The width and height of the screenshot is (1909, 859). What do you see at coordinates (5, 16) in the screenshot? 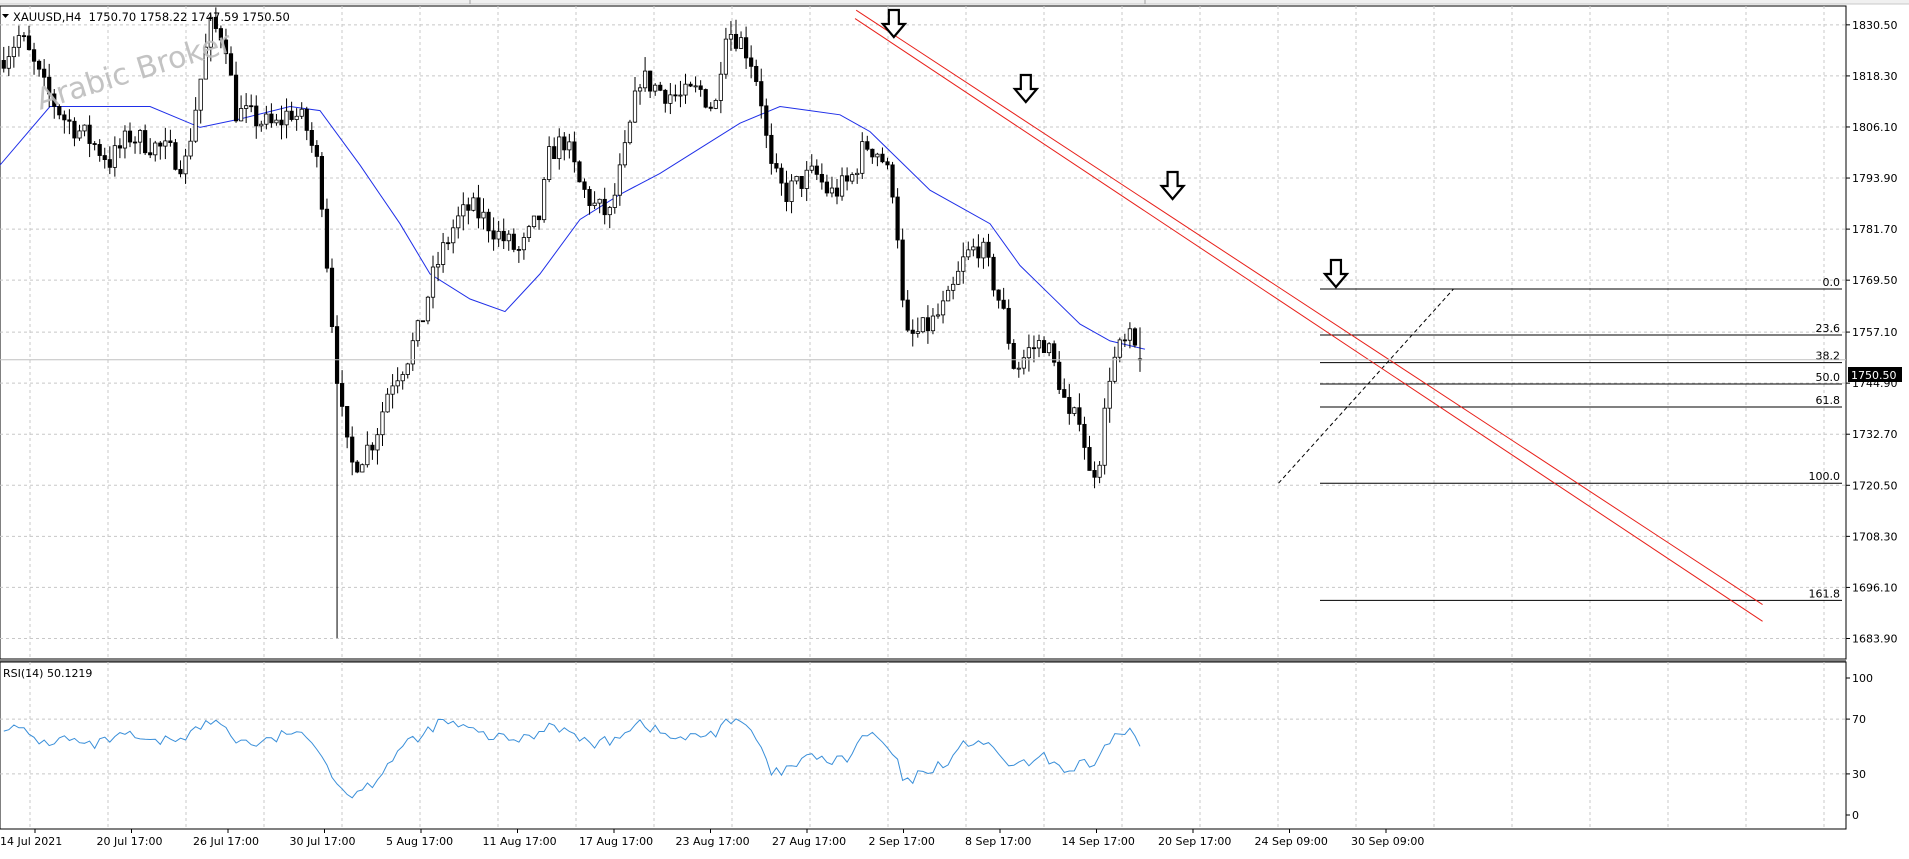
I see `dropdown-arrow-icon` at bounding box center [5, 16].